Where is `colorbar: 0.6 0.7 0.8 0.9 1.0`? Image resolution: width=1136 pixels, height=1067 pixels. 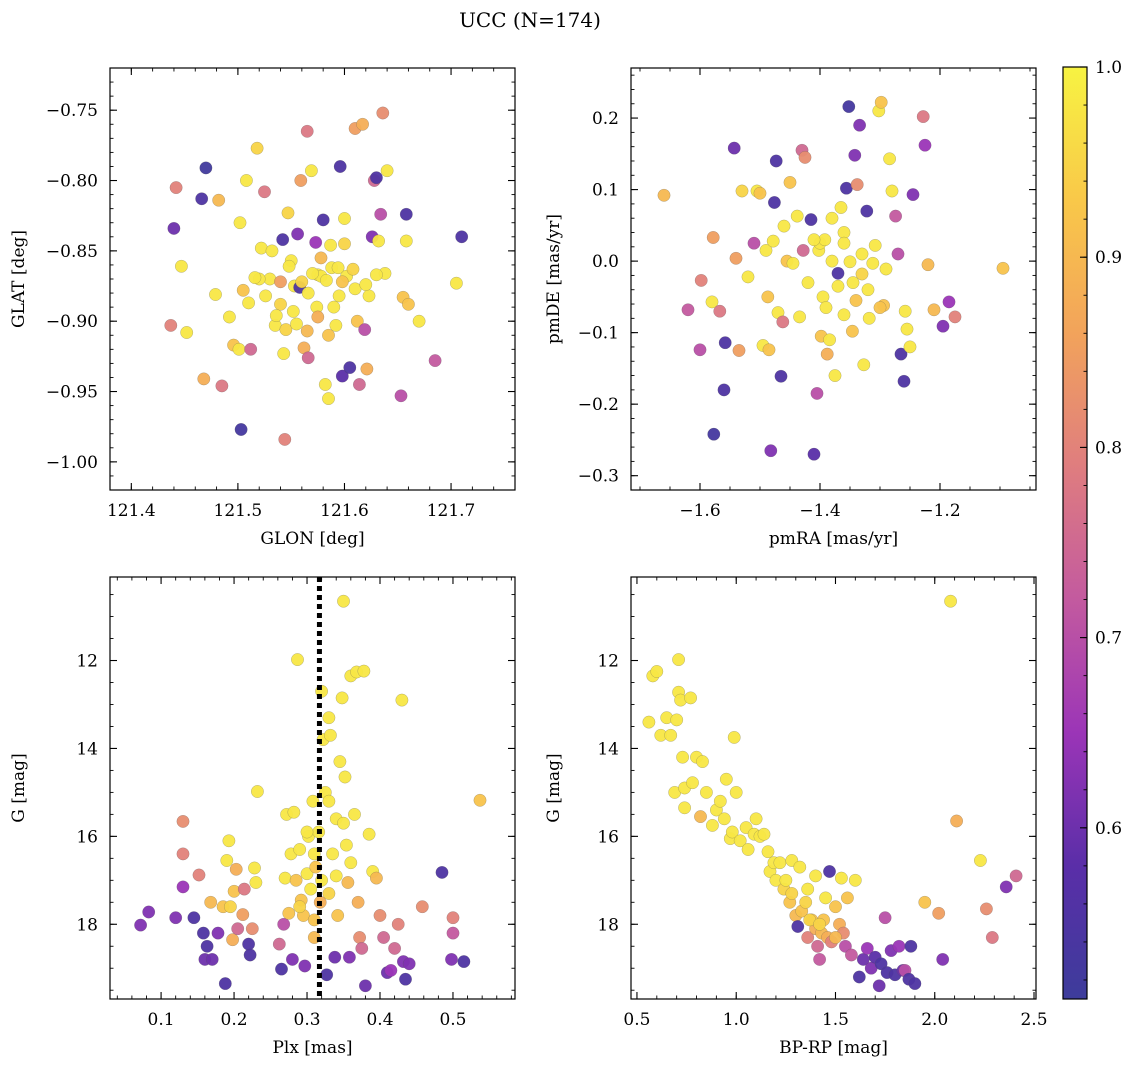
colorbar: 0.6 0.7 0.8 0.9 1.0 is located at coordinates (1092, 529).